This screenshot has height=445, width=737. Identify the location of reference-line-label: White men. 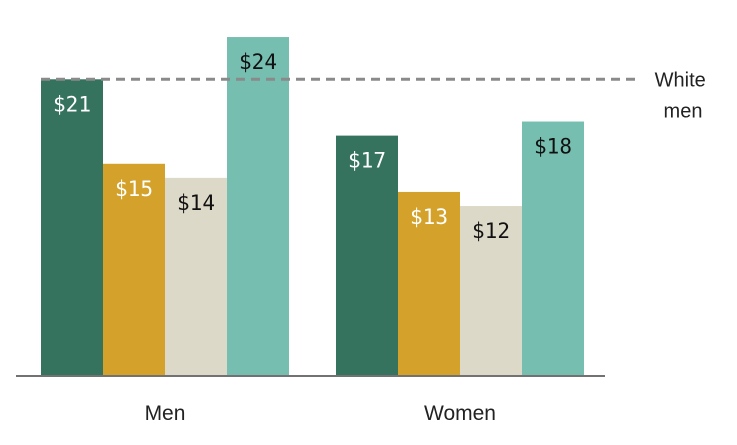
(683, 95).